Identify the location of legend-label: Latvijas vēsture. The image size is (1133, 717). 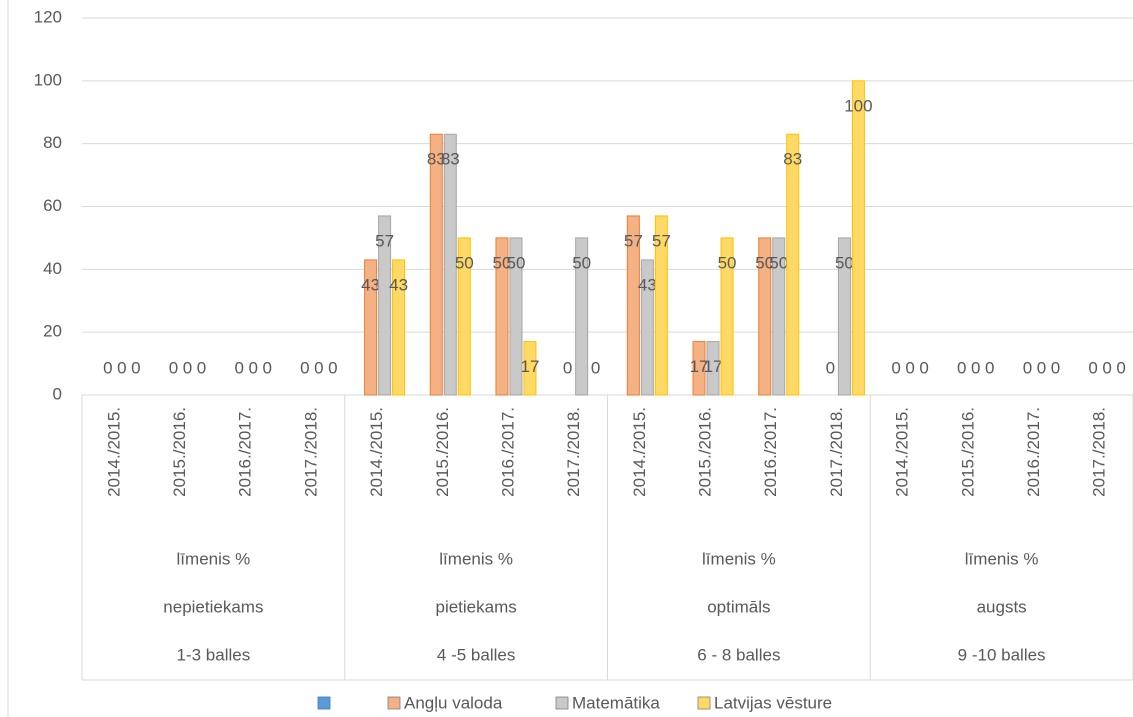
(773, 702).